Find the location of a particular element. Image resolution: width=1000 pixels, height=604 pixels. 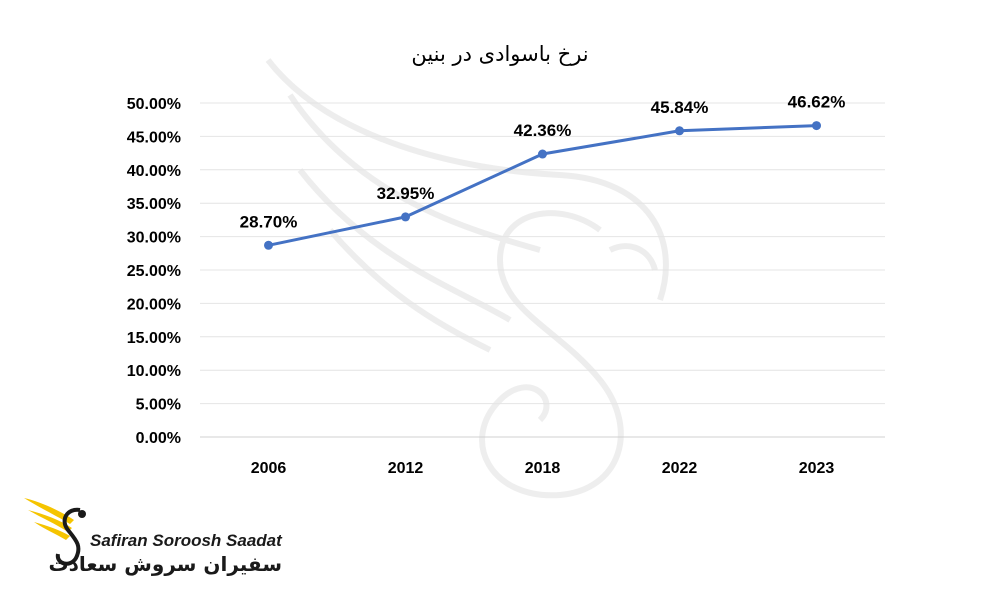

series-line is located at coordinates (542, 185).